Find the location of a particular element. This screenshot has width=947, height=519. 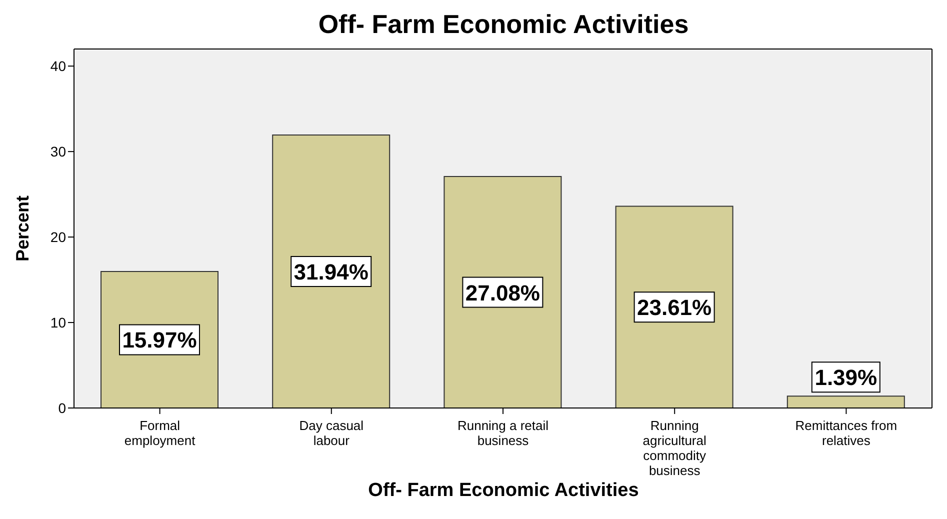

y-axis-title: Percent is located at coordinates (22, 228).